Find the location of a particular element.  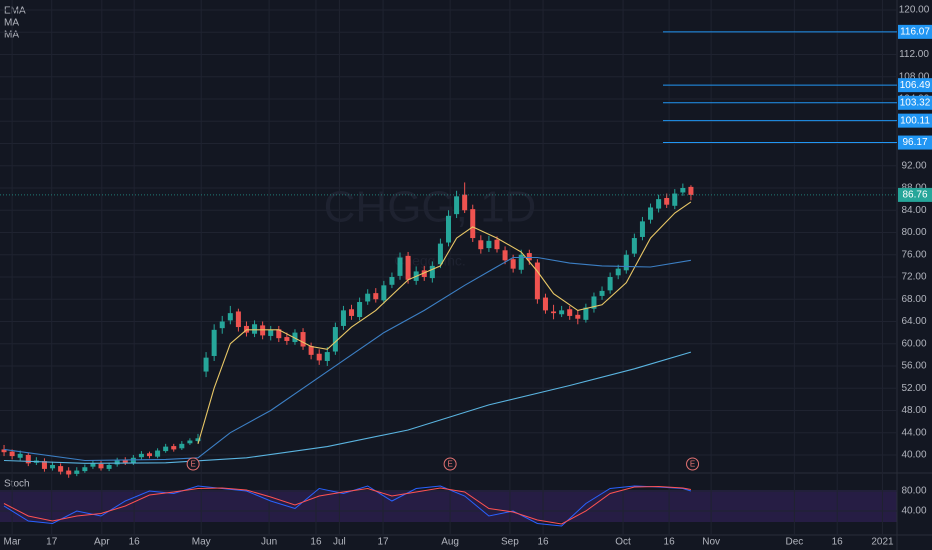

x-tick-label: Oct is located at coordinates (623, 542).